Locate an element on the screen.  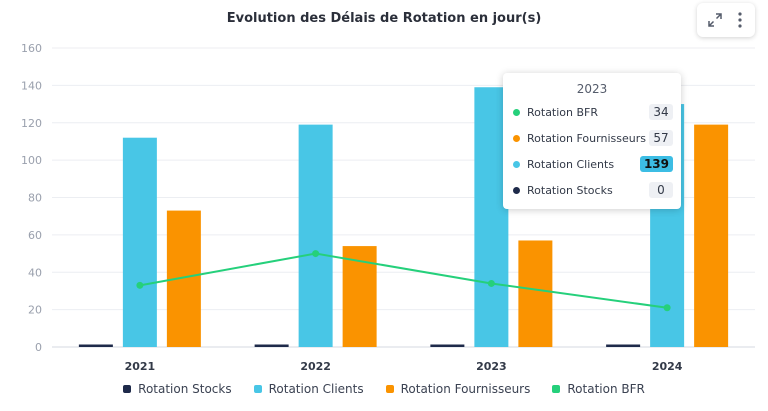
bar-rotation-stocks-2021 is located at coordinates (95, 346).